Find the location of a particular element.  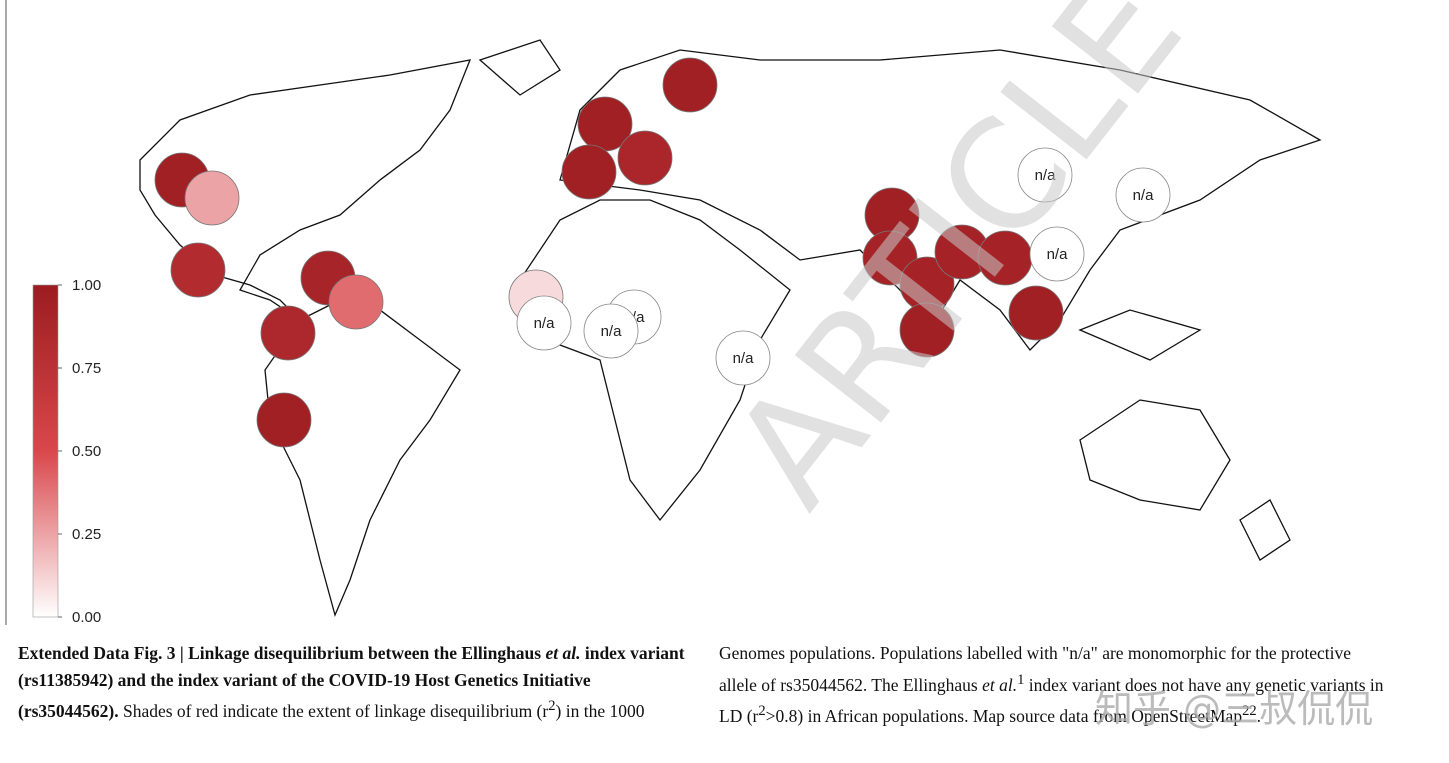

caption-body: 1 is located at coordinates (1021, 679).